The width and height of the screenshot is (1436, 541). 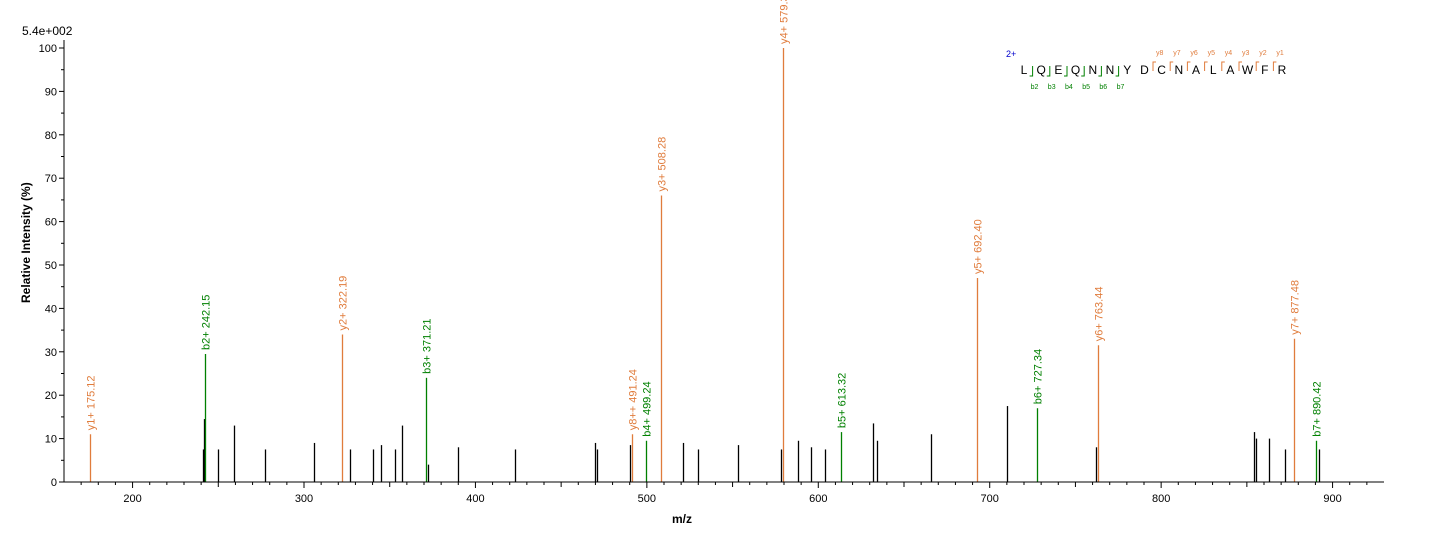 What do you see at coordinates (682, 519) in the screenshot?
I see `x-axis-title: m/z` at bounding box center [682, 519].